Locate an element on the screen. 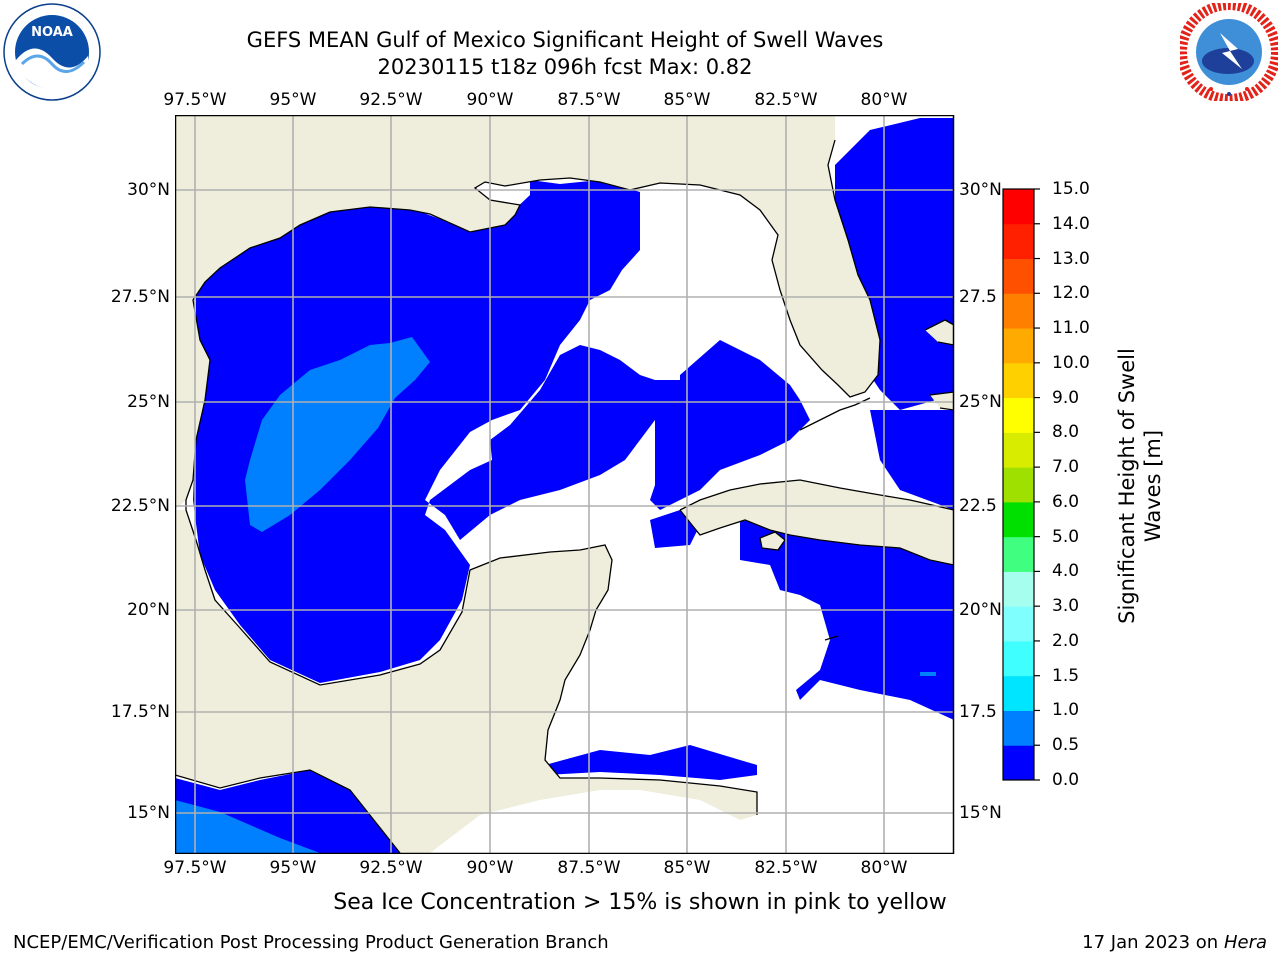  colorbar-tick-label: 11.0 is located at coordinates (1071, 328).